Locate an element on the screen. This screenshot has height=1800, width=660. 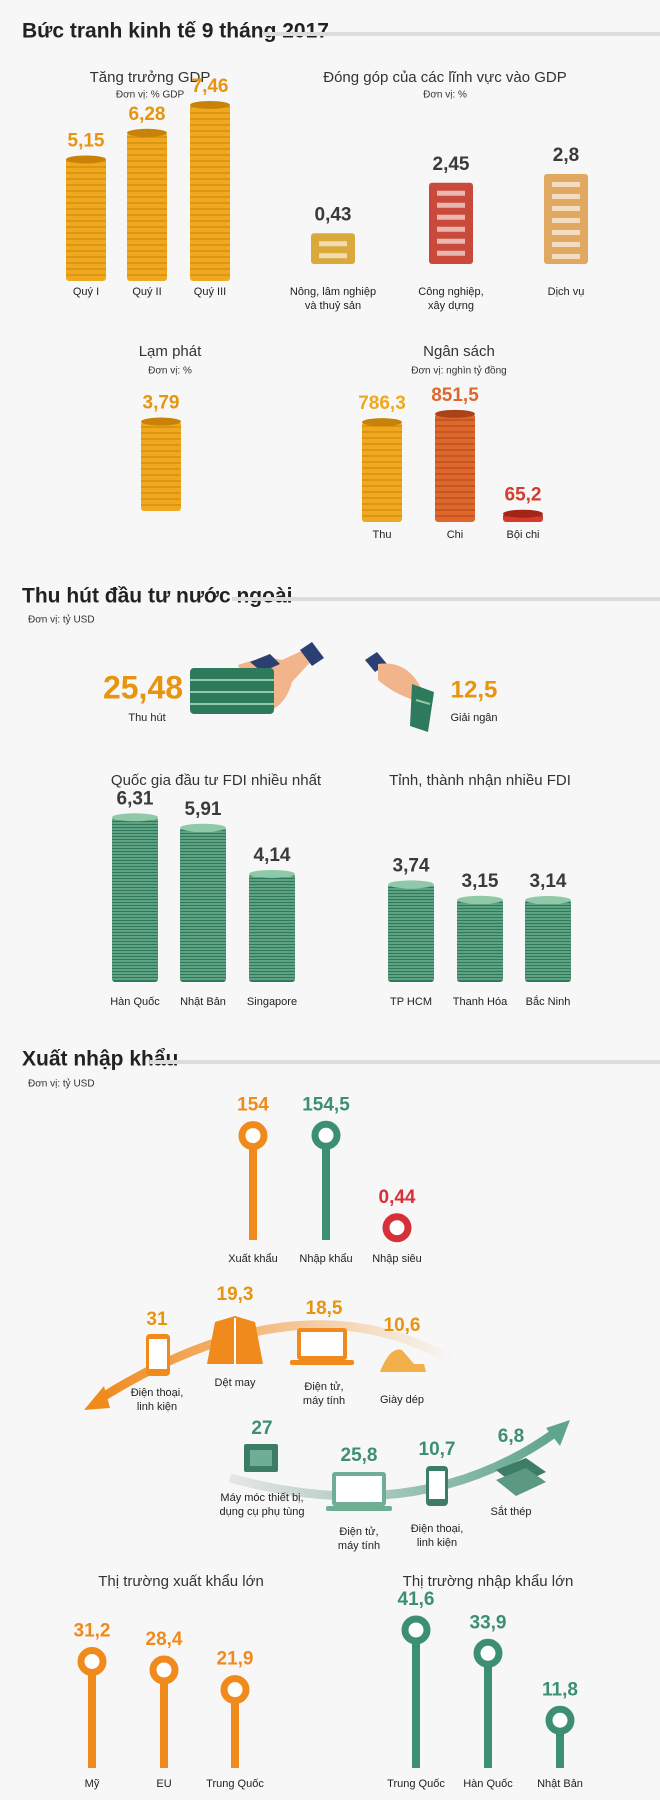
category-label: Trung Quốc is located at coordinates (235, 1784).